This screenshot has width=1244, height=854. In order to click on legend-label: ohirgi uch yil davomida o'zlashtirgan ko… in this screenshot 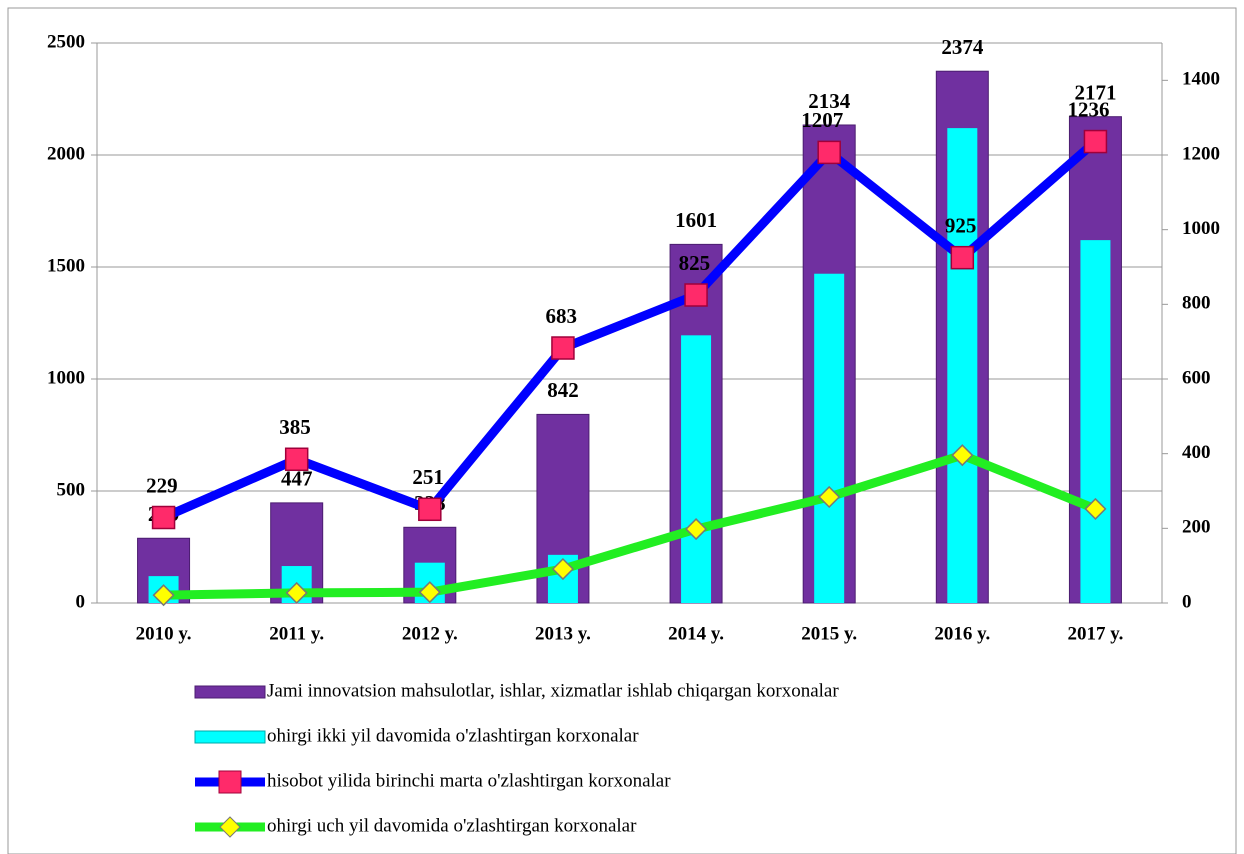, I will do `click(452, 825)`.